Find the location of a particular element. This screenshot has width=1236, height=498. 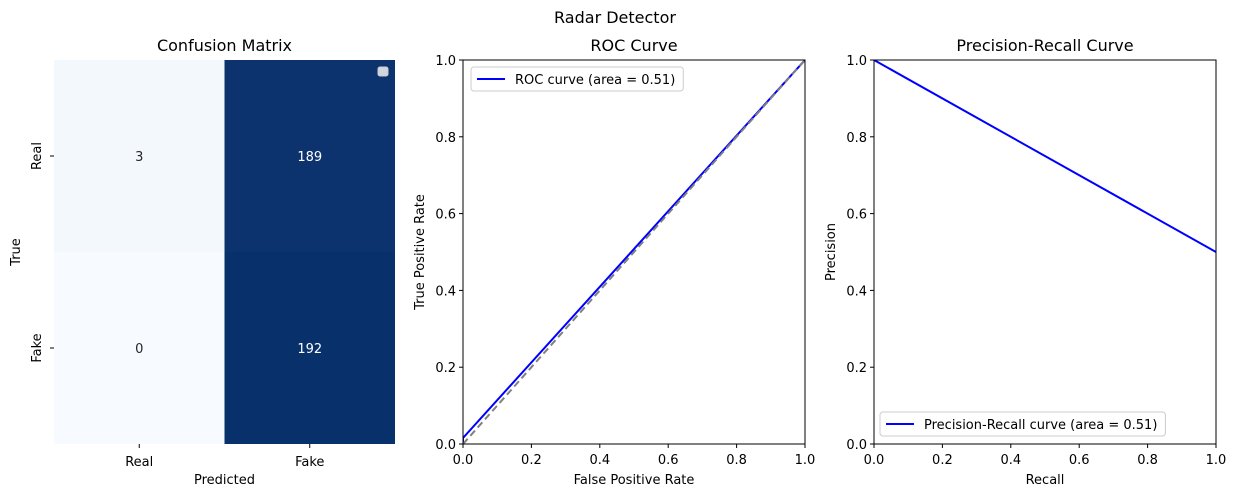

heatmap-cell-value: 3 is located at coordinates (139, 157).